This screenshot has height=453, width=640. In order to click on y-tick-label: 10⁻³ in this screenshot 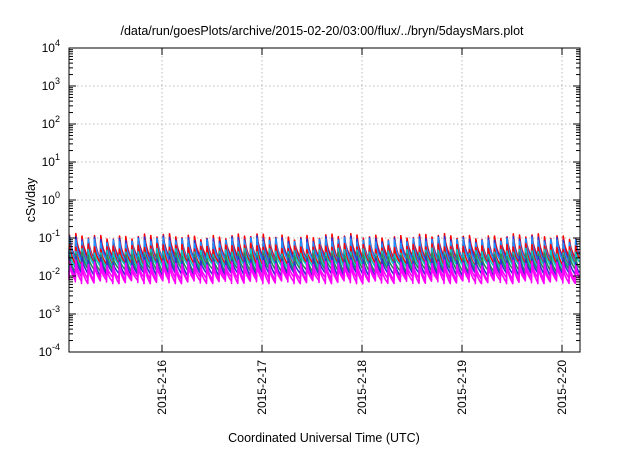, I will do `click(49, 312)`.